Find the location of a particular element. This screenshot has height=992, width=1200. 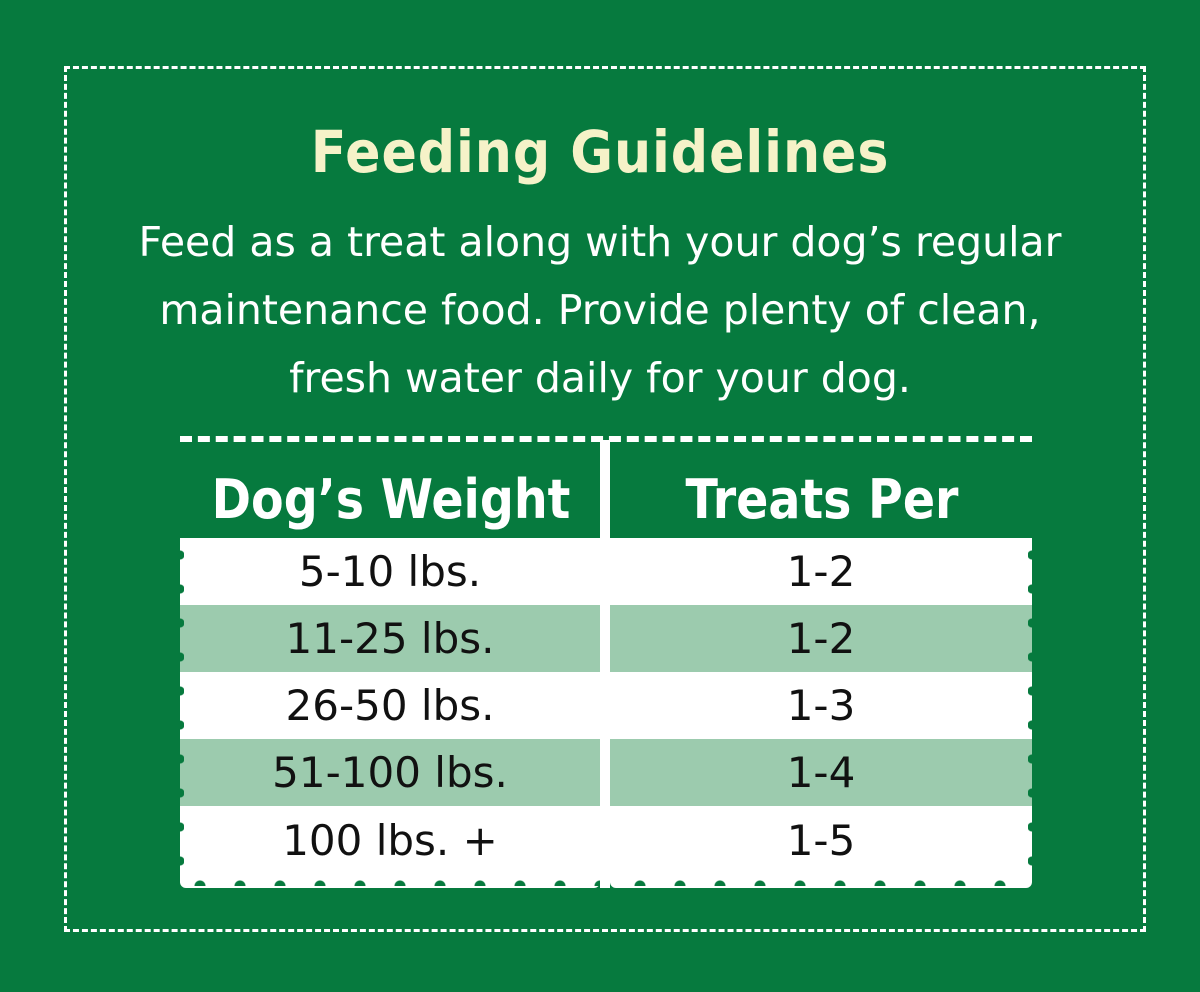

table-row: 26-50 lbs. 1-3 is located at coordinates (606, 705).